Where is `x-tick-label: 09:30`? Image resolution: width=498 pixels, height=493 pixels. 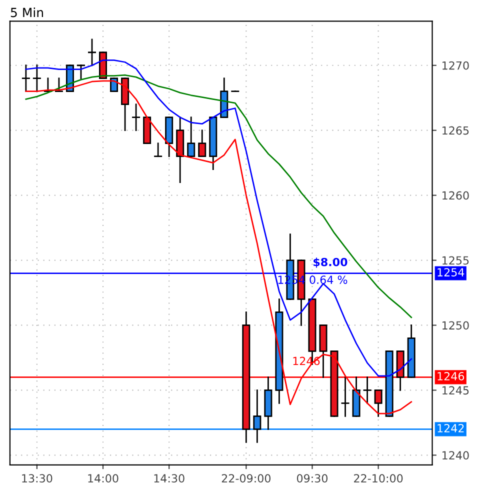
x-tick-label: 09:30 is located at coordinates (312, 478).